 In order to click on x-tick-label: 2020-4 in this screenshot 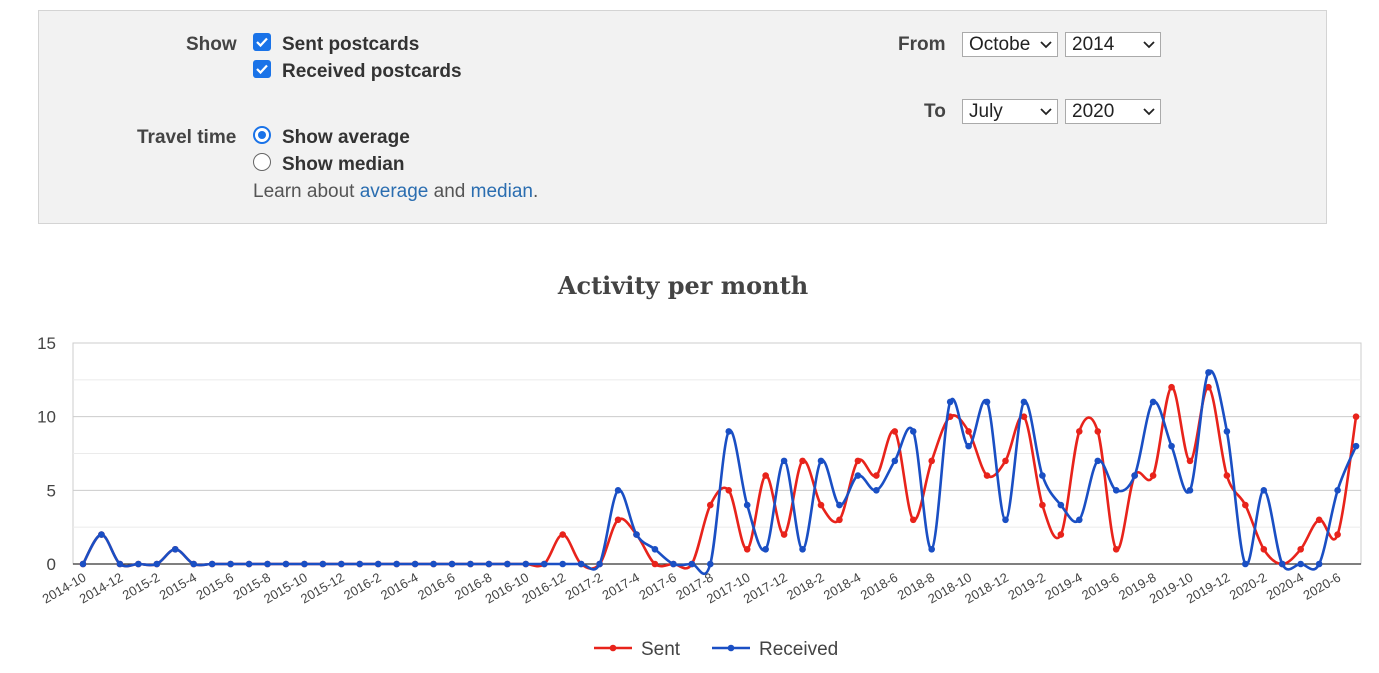, I will do `click(1285, 586)`.